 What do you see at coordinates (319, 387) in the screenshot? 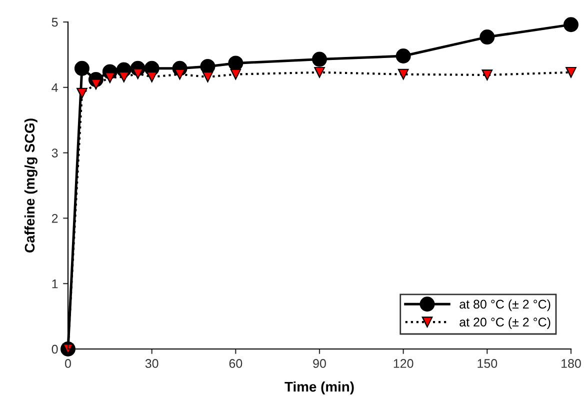
I see `x-axis-title: Time (min)` at bounding box center [319, 387].